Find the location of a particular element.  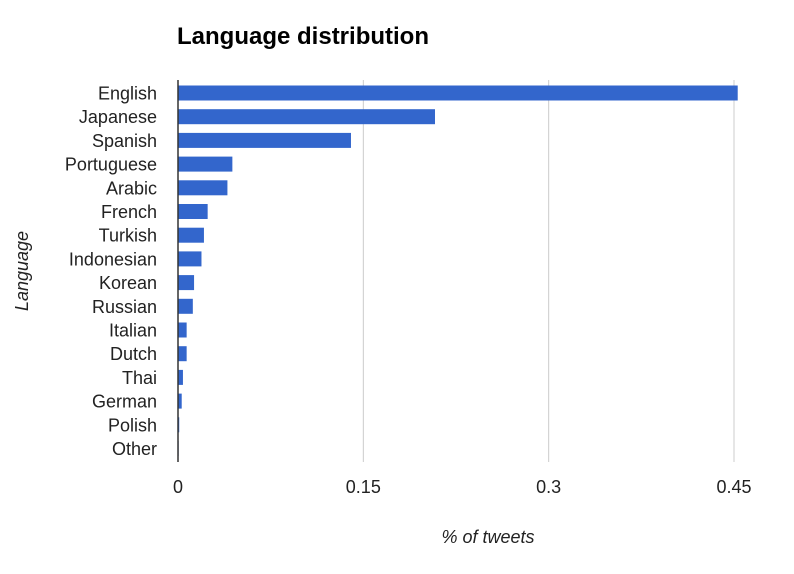

category-label: Turkish is located at coordinates (128, 236).